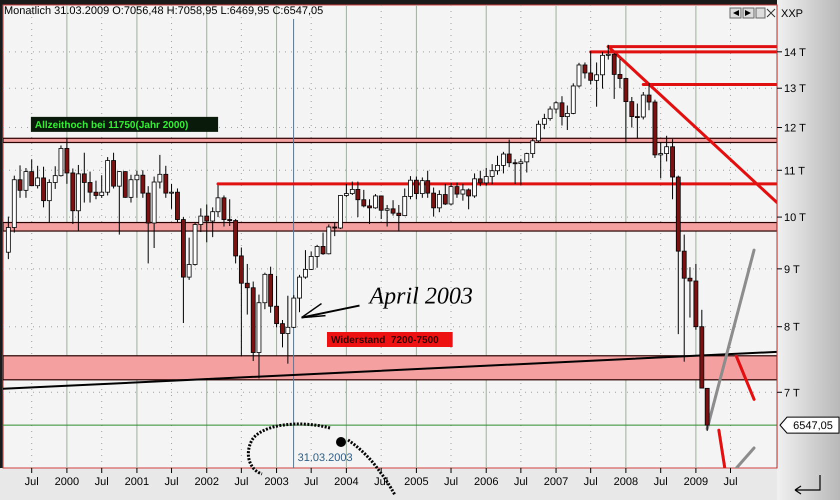  I want to click on chart-title: Monatlich 31.03.2009 O:7056,48 H:7058,95 L:6469,95 C:6547,05, so click(164, 11).